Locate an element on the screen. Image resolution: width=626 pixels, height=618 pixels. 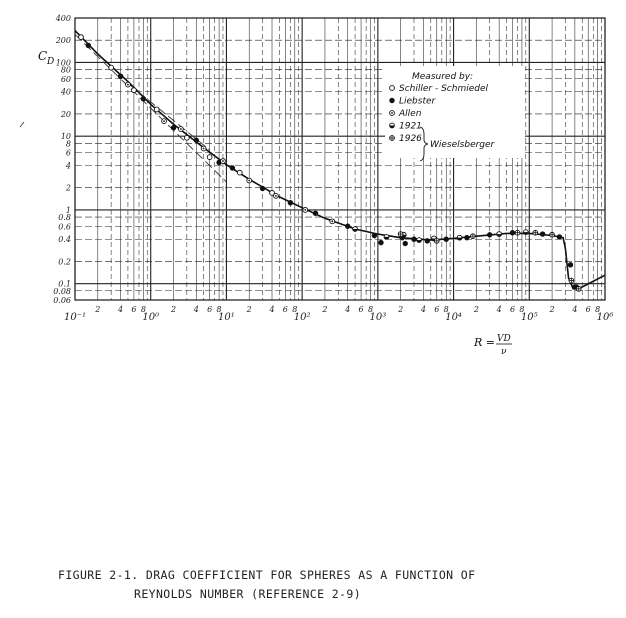
x-minor-tick-label: 8 is located at coordinates (446, 309).